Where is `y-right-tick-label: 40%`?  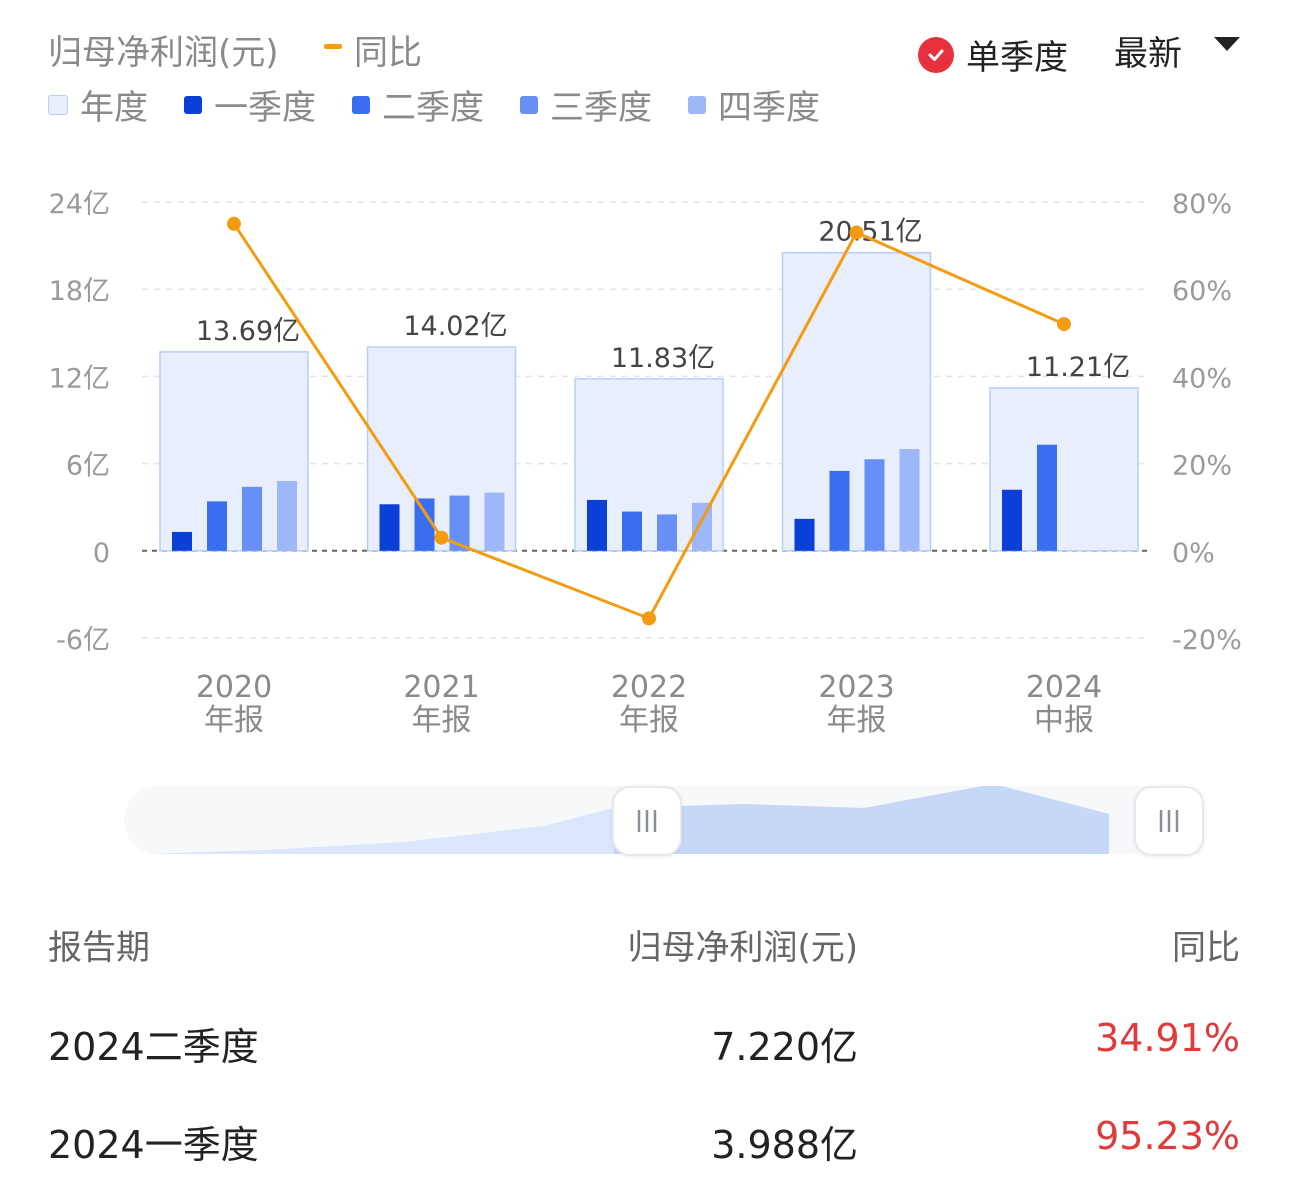
y-right-tick-label: 40% is located at coordinates (1202, 378).